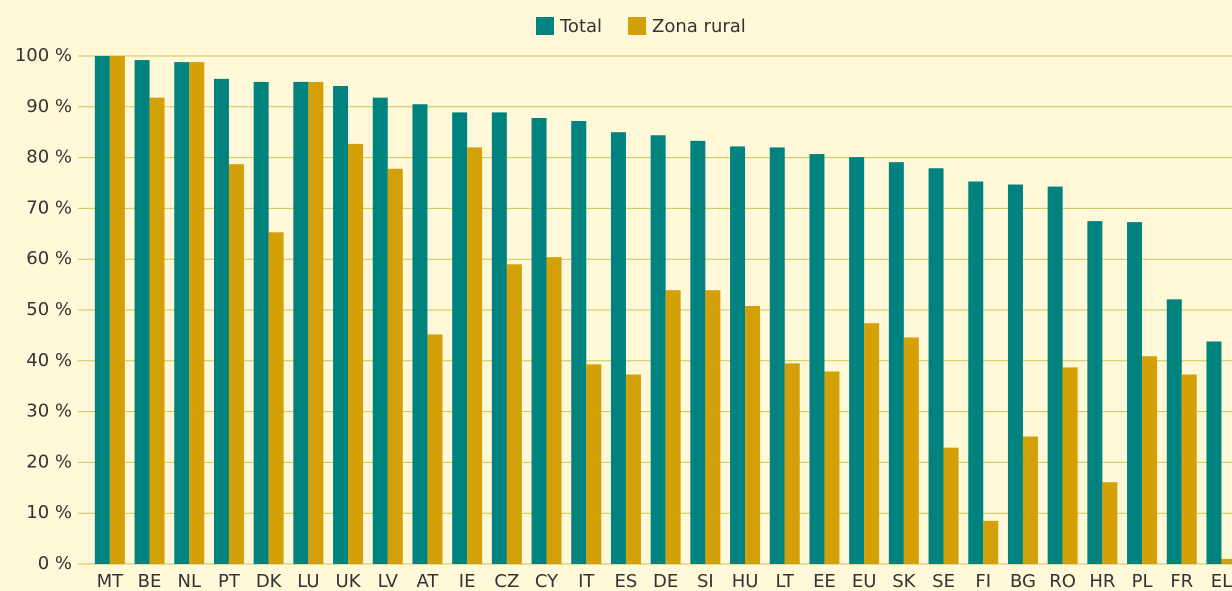 This screenshot has width=1232, height=591. Describe the element at coordinates (49, 207) in the screenshot. I see `y-tick-label: 70 %` at that location.